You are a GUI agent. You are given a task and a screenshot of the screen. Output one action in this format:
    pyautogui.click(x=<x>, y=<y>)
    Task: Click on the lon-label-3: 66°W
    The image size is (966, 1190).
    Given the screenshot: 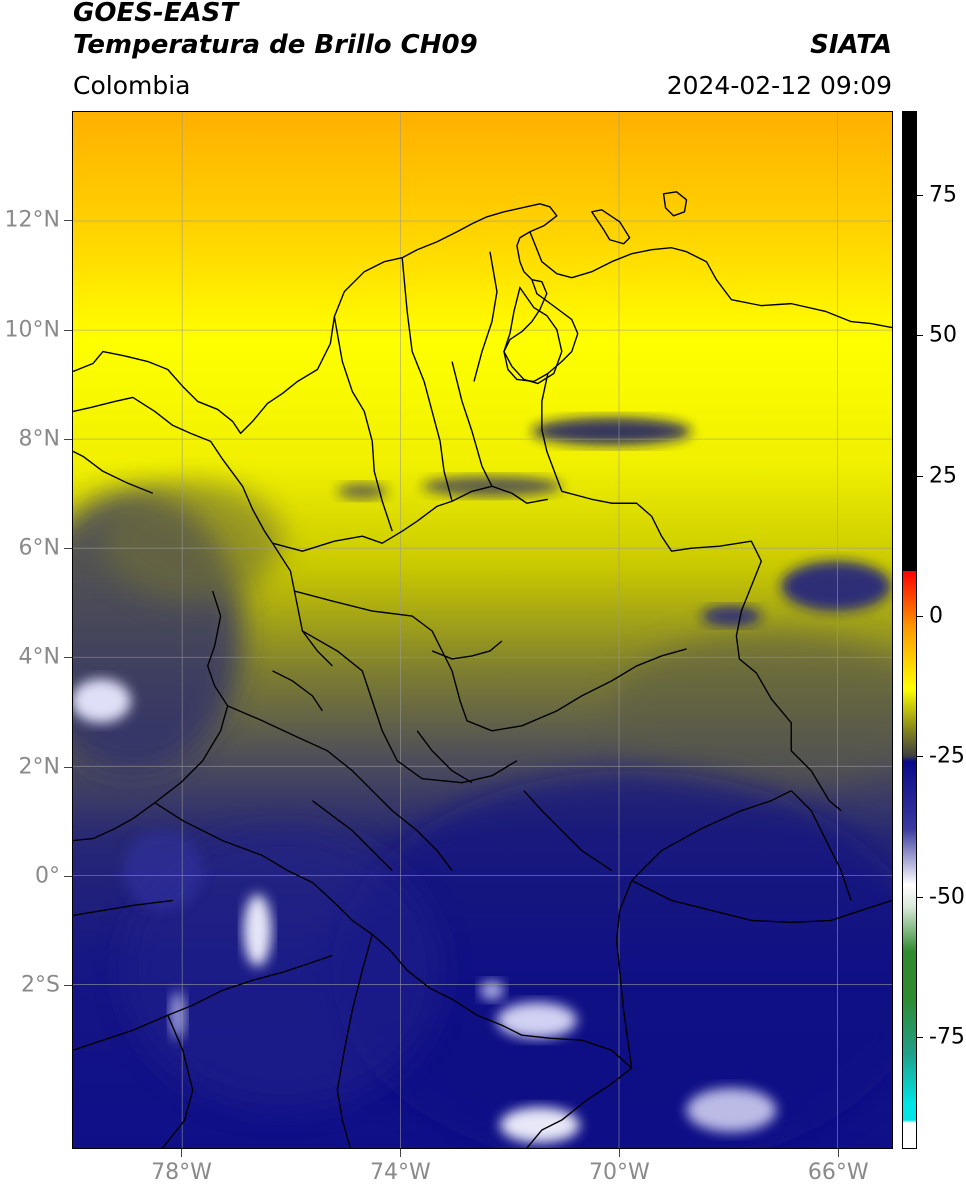 What is the action you would take?
    pyautogui.click(x=838, y=1172)
    